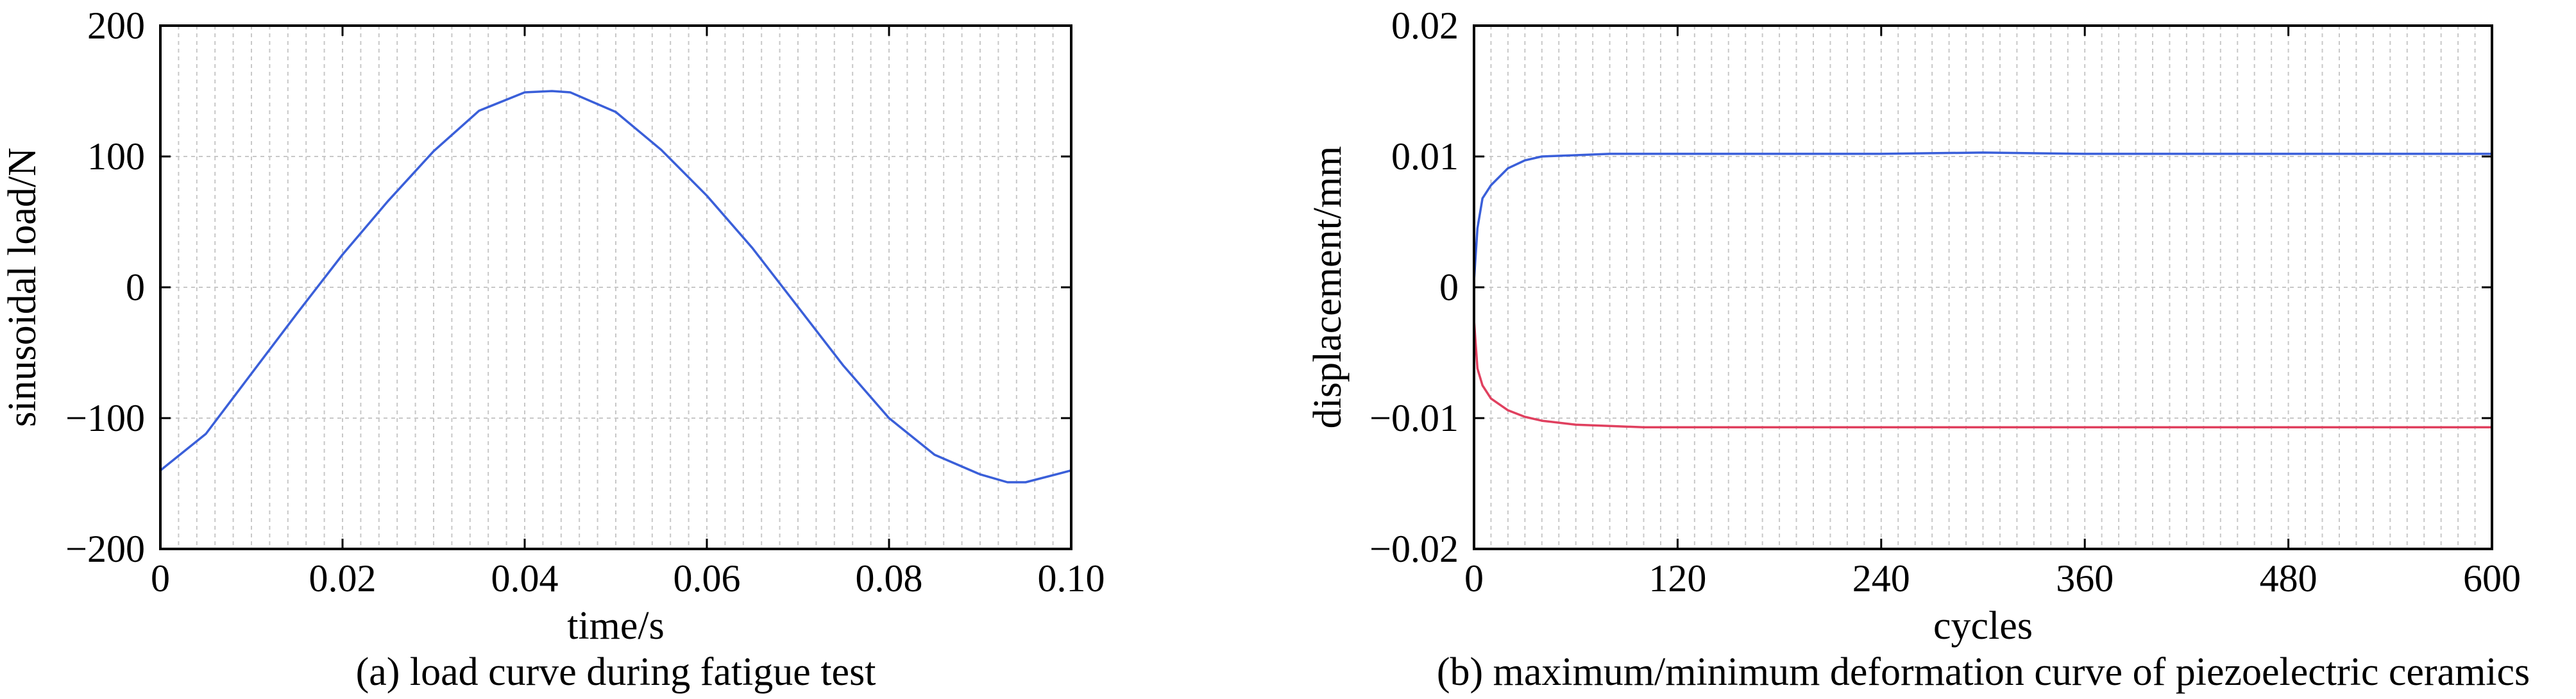 This screenshot has width=2576, height=699. Describe the element at coordinates (343, 578) in the screenshot. I see `chart-a-xtick-label: 0.02` at that location.